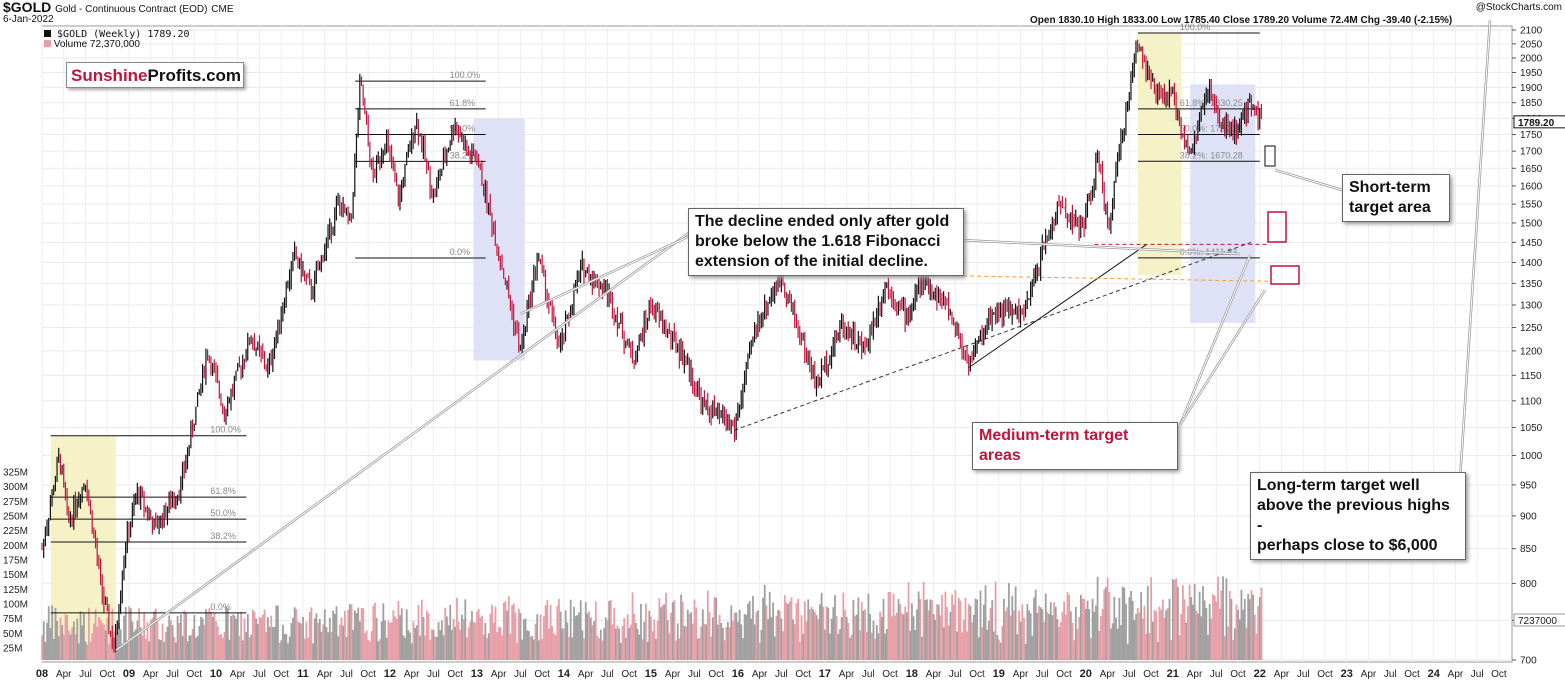 The image size is (1565, 681). I want to click on volume-tick-label: 275M, so click(15, 502).